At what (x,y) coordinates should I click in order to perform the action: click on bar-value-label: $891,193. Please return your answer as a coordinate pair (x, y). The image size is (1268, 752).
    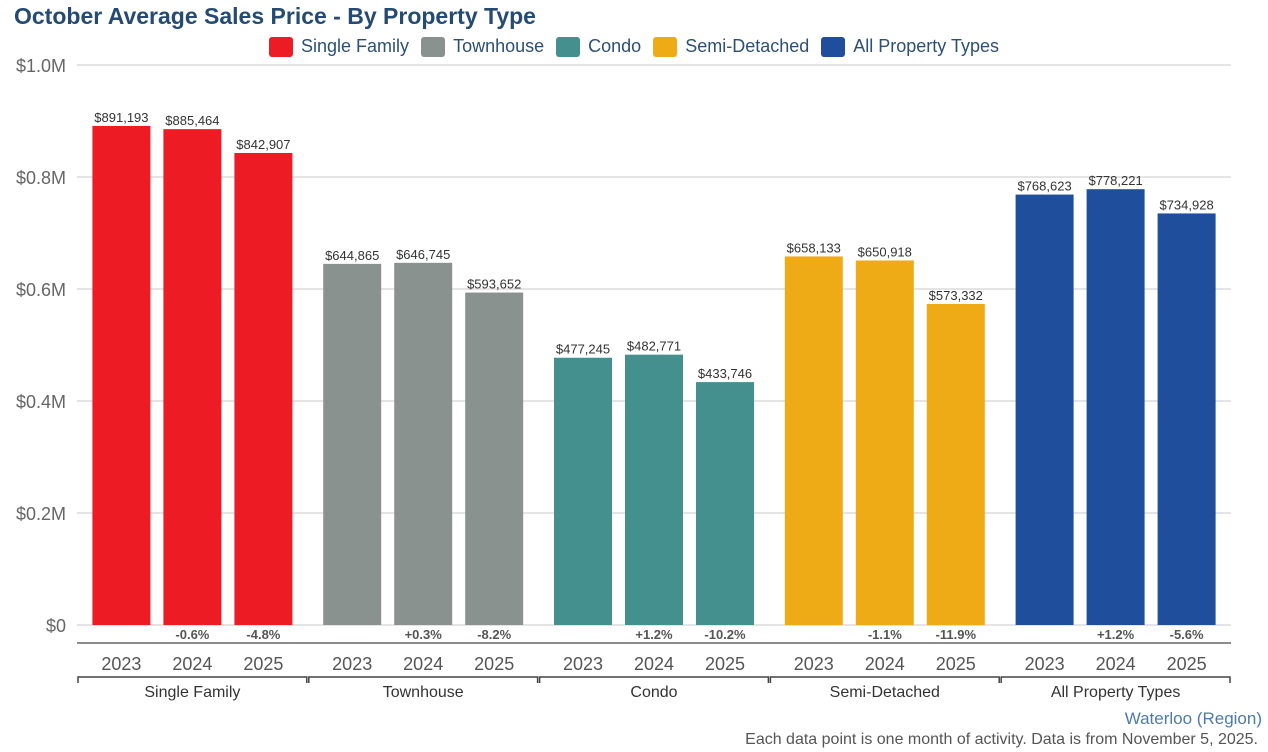
    Looking at the image, I should click on (121, 117).